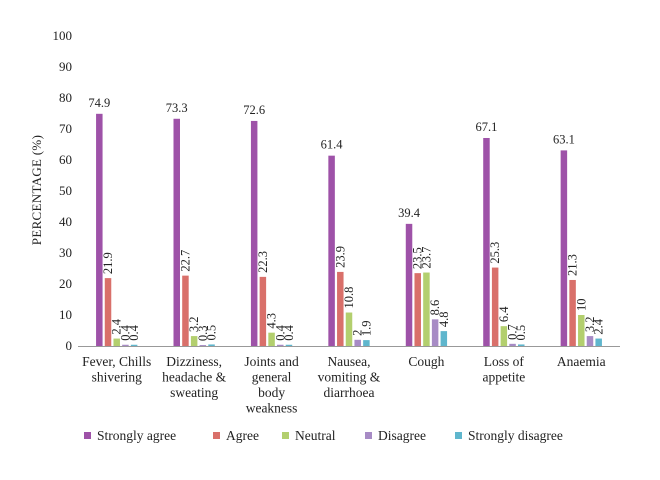  What do you see at coordinates (194, 361) in the screenshot?
I see `category-label: Dizziness,` at bounding box center [194, 361].